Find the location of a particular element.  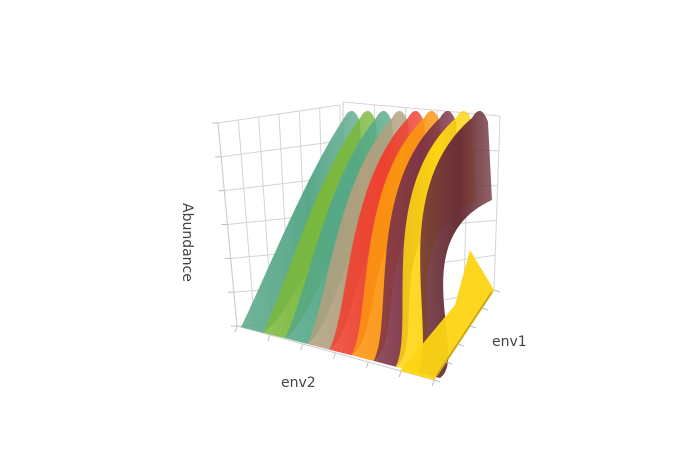

x-axis-title: env1 is located at coordinates (509, 342).